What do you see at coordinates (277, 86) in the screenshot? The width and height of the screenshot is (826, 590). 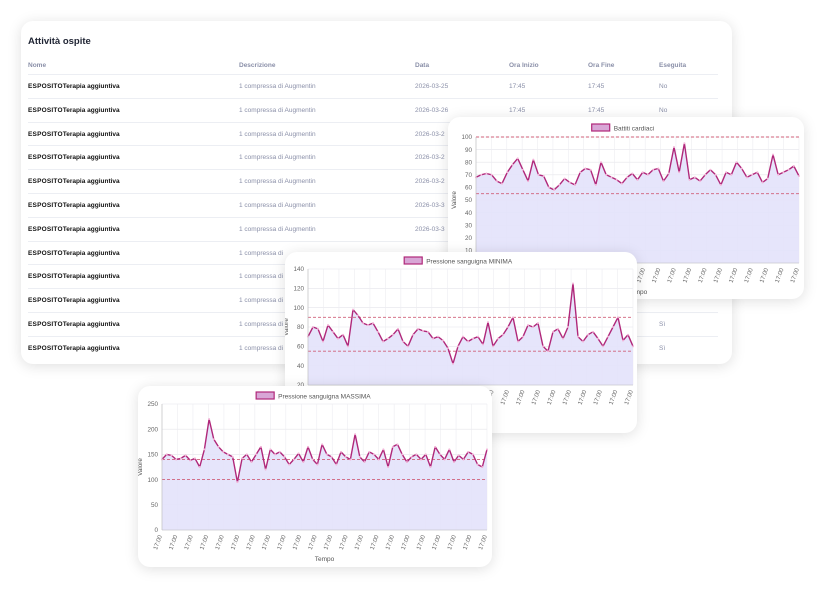 I see `row-desc: 1 compressa di Augmentin` at bounding box center [277, 86].